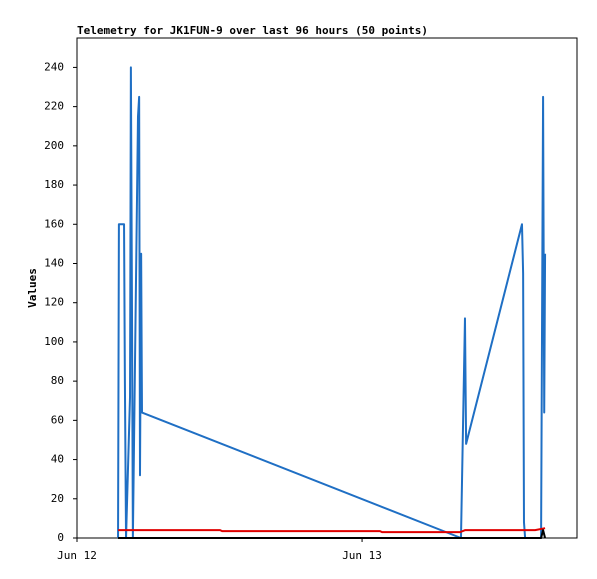 This screenshot has height=579, width=597. What do you see at coordinates (54, 184) in the screenshot?
I see `y-tick-label: 180` at bounding box center [54, 184].